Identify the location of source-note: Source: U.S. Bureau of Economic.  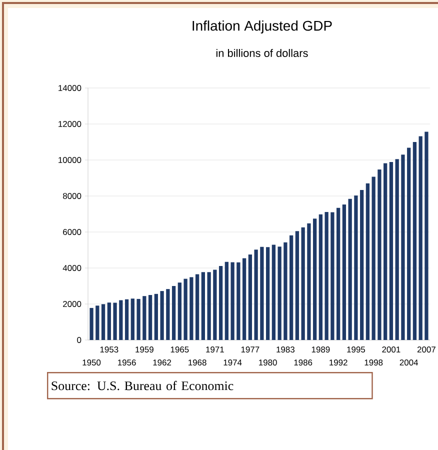
(143, 385).